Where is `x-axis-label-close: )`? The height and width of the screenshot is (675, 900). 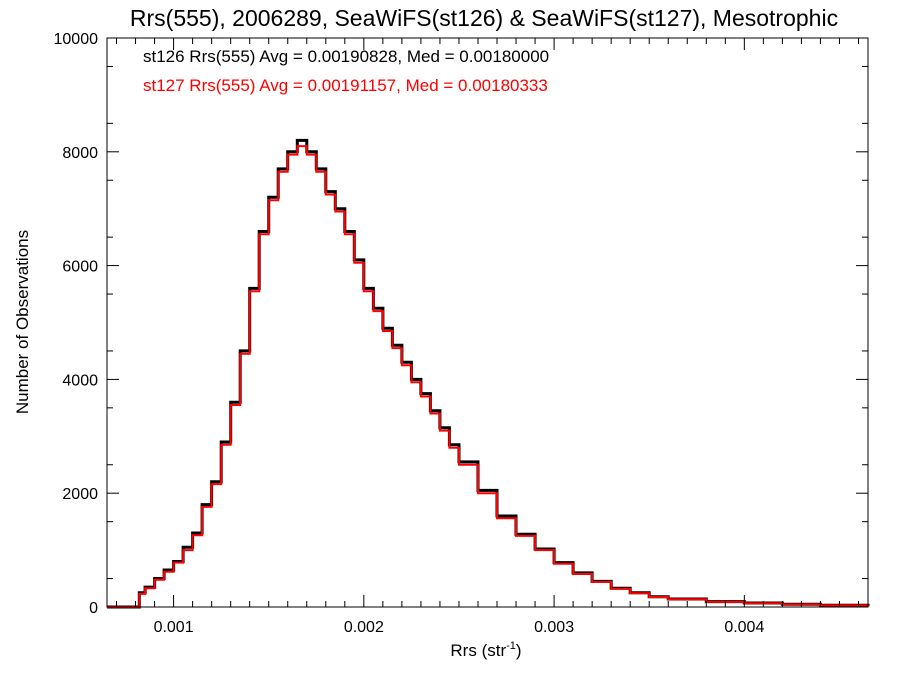 x-axis-label-close: ) is located at coordinates (519, 650).